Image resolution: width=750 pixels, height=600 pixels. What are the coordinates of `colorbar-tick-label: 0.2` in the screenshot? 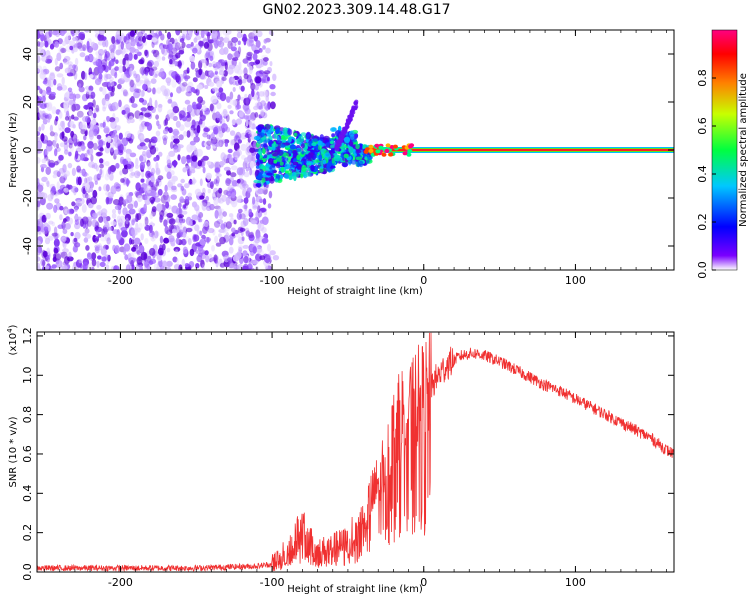 It's located at (702, 222).